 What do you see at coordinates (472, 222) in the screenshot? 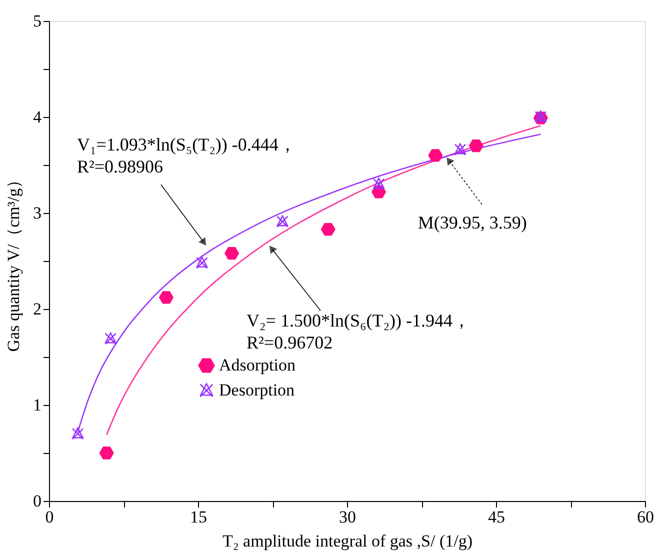
I see `annotation: M(39.95, 3.59)` at bounding box center [472, 222].